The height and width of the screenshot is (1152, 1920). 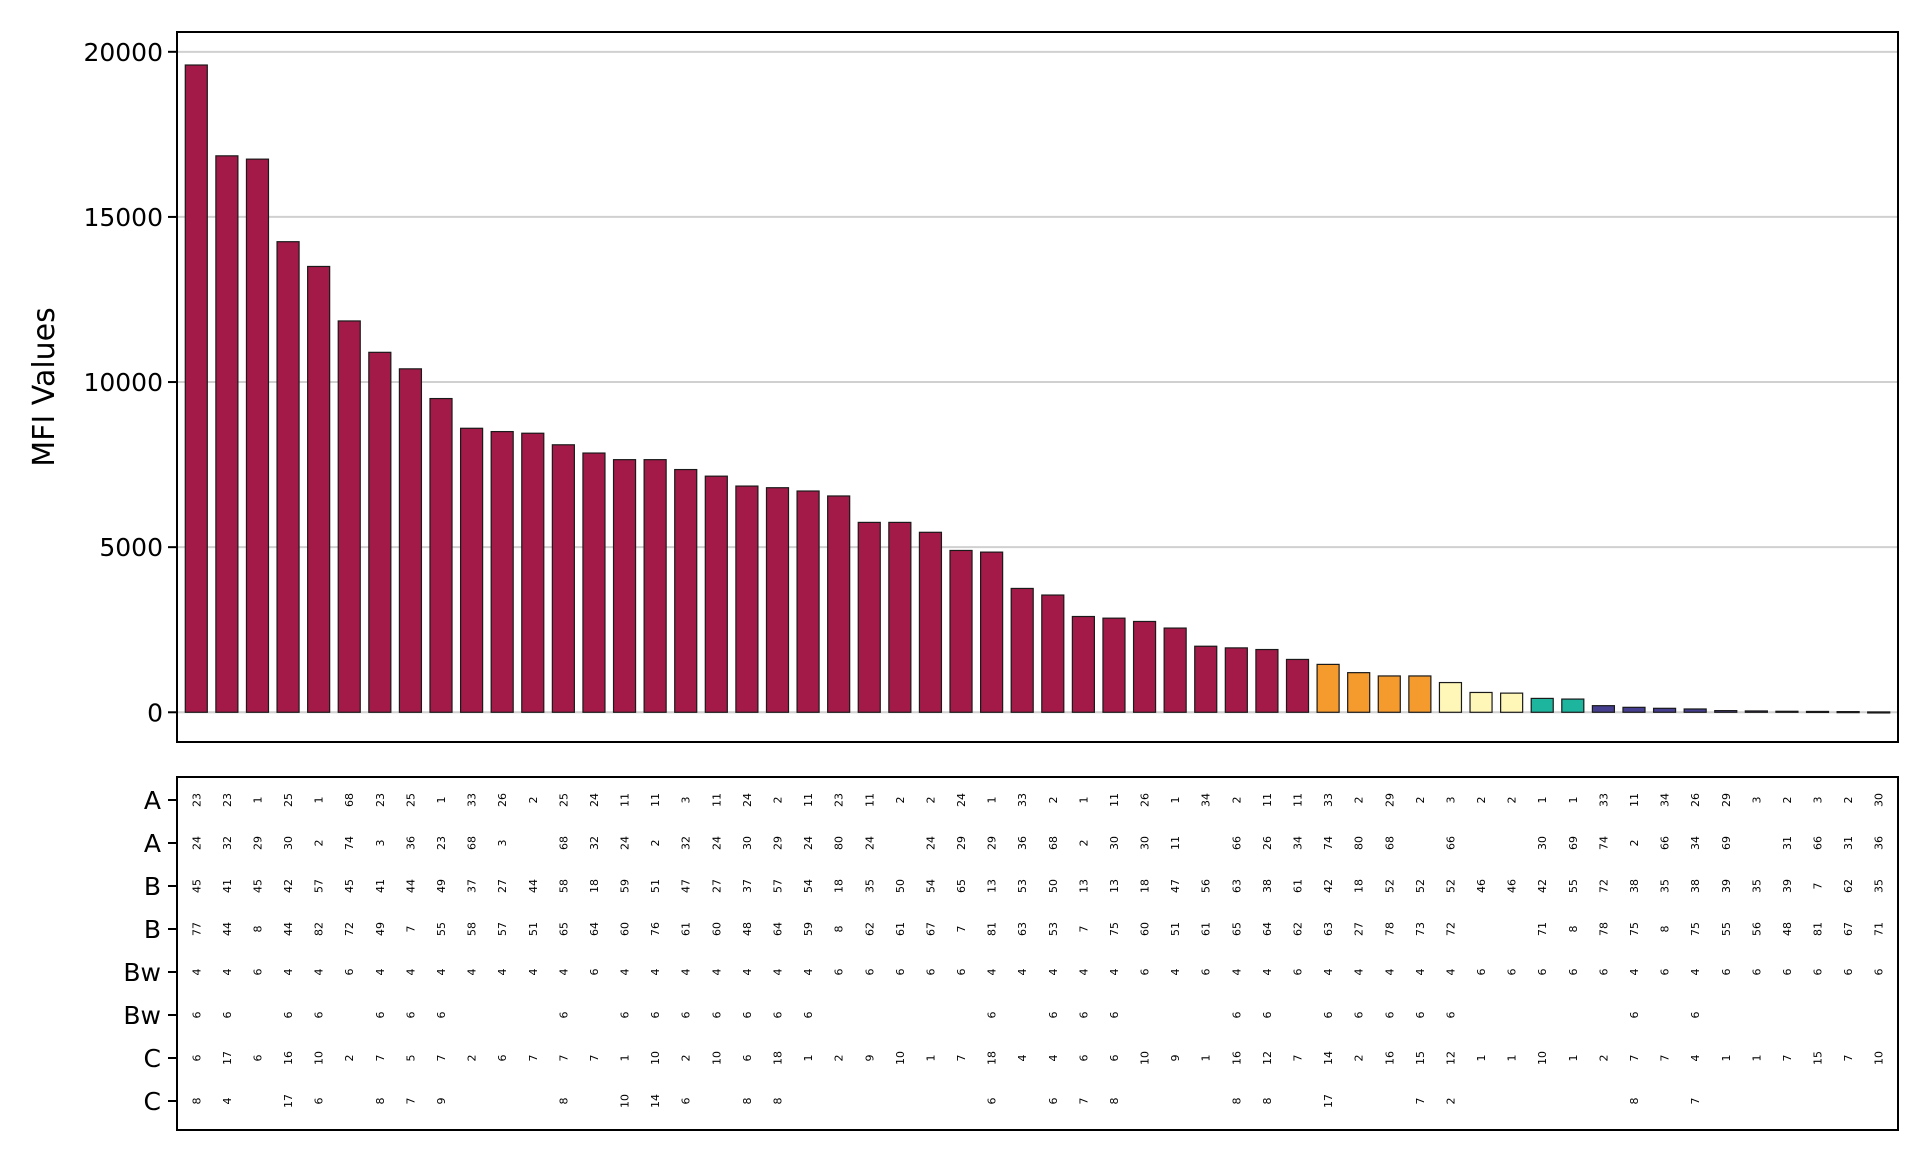 What do you see at coordinates (1726, 886) in the screenshot?
I see `table-cell: 39` at bounding box center [1726, 886].